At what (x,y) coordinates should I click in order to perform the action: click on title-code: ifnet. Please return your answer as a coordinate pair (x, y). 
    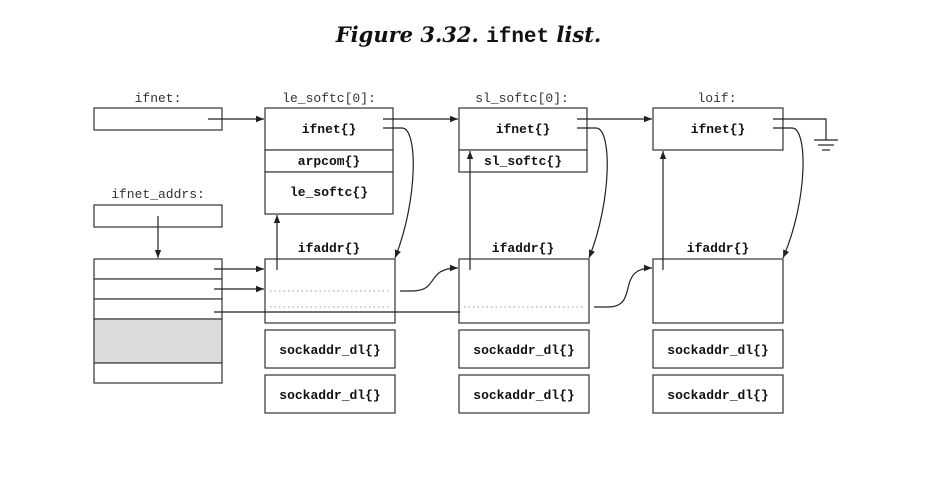
    Looking at the image, I should click on (518, 37).